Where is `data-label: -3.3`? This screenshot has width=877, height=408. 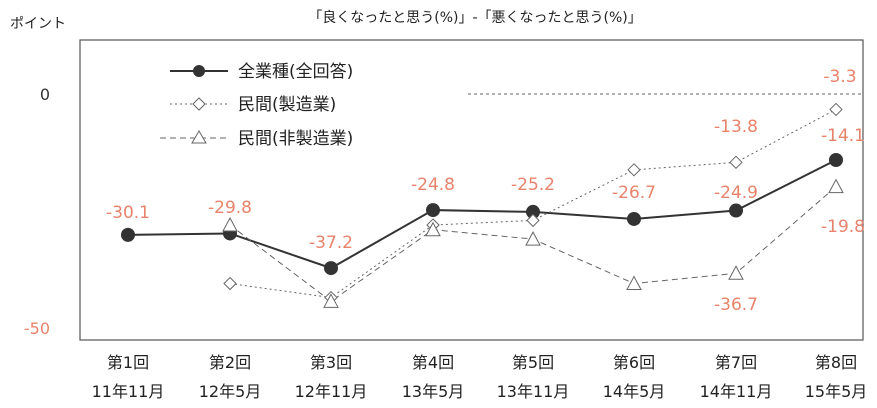 data-label: -3.3 is located at coordinates (839, 77).